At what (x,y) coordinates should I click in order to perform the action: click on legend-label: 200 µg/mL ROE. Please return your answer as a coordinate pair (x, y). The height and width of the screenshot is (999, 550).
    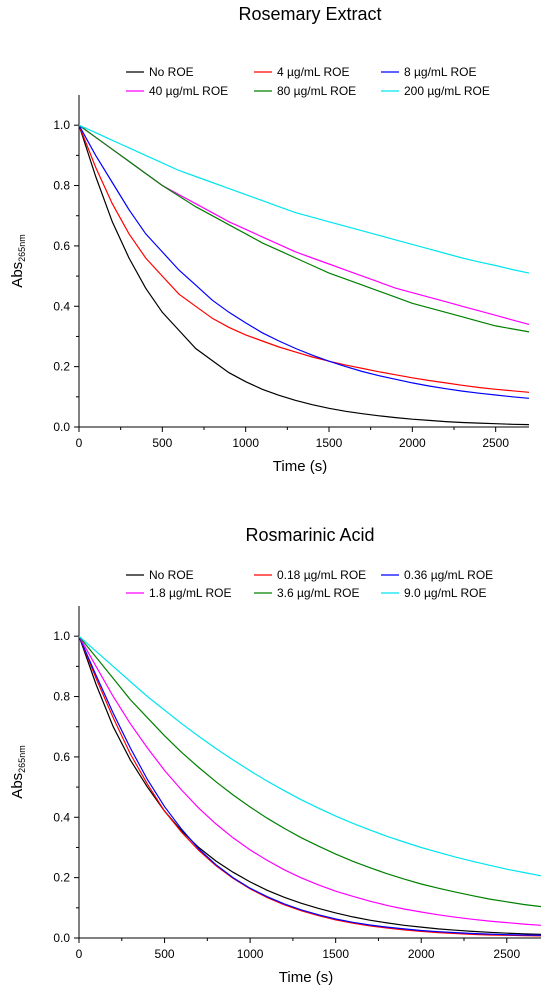
    Looking at the image, I should click on (447, 91).